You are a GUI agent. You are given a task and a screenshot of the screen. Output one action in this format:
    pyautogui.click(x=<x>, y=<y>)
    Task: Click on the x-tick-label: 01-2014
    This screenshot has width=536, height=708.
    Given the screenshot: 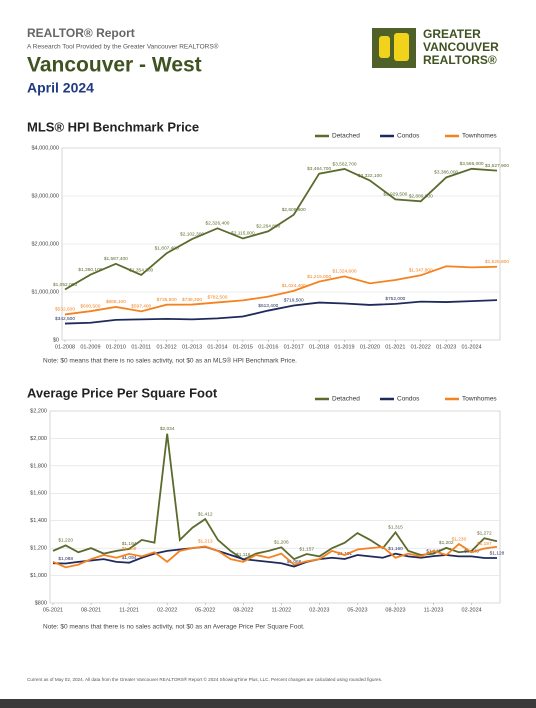 What is the action you would take?
    pyautogui.click(x=217, y=347)
    